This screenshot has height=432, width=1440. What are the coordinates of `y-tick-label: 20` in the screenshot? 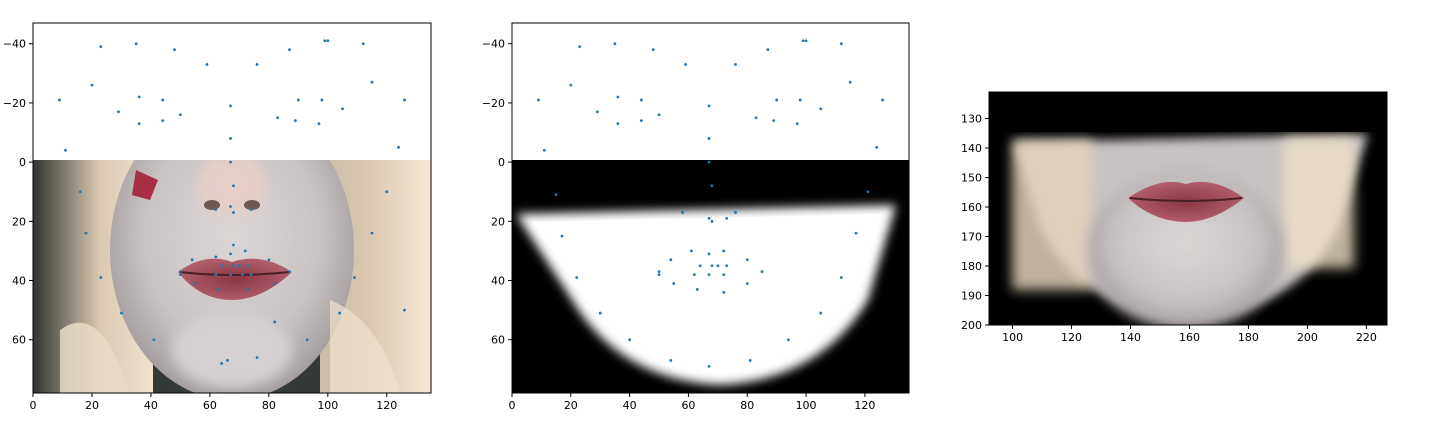 It's located at (19, 221).